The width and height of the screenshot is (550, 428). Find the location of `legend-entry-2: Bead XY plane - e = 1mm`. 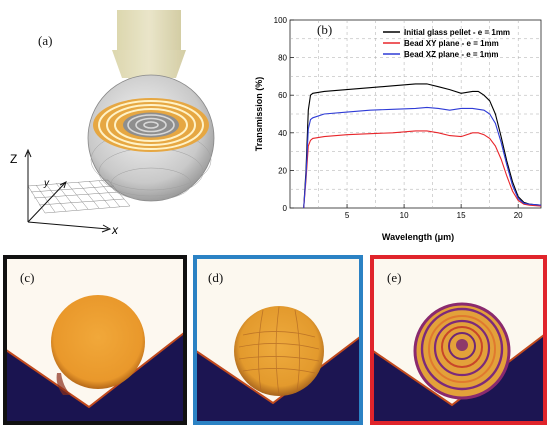

legend-entry-2: Bead XY plane - e = 1mm is located at coordinates (451, 43).